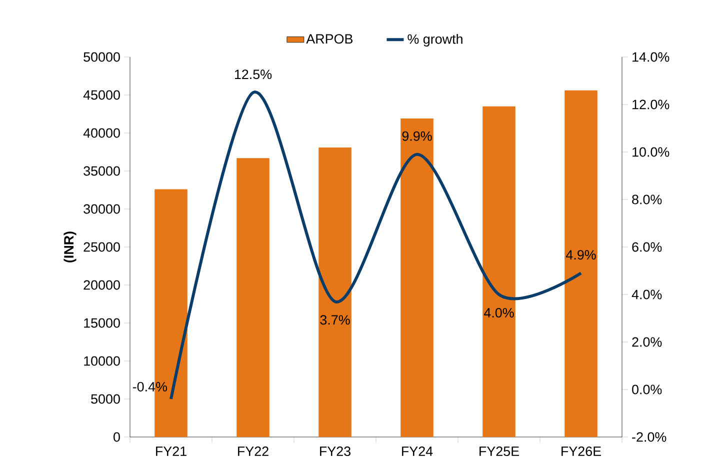 This screenshot has width=707, height=472. Describe the element at coordinates (417, 451) in the screenshot. I see `x-tick-label: FY24` at that location.